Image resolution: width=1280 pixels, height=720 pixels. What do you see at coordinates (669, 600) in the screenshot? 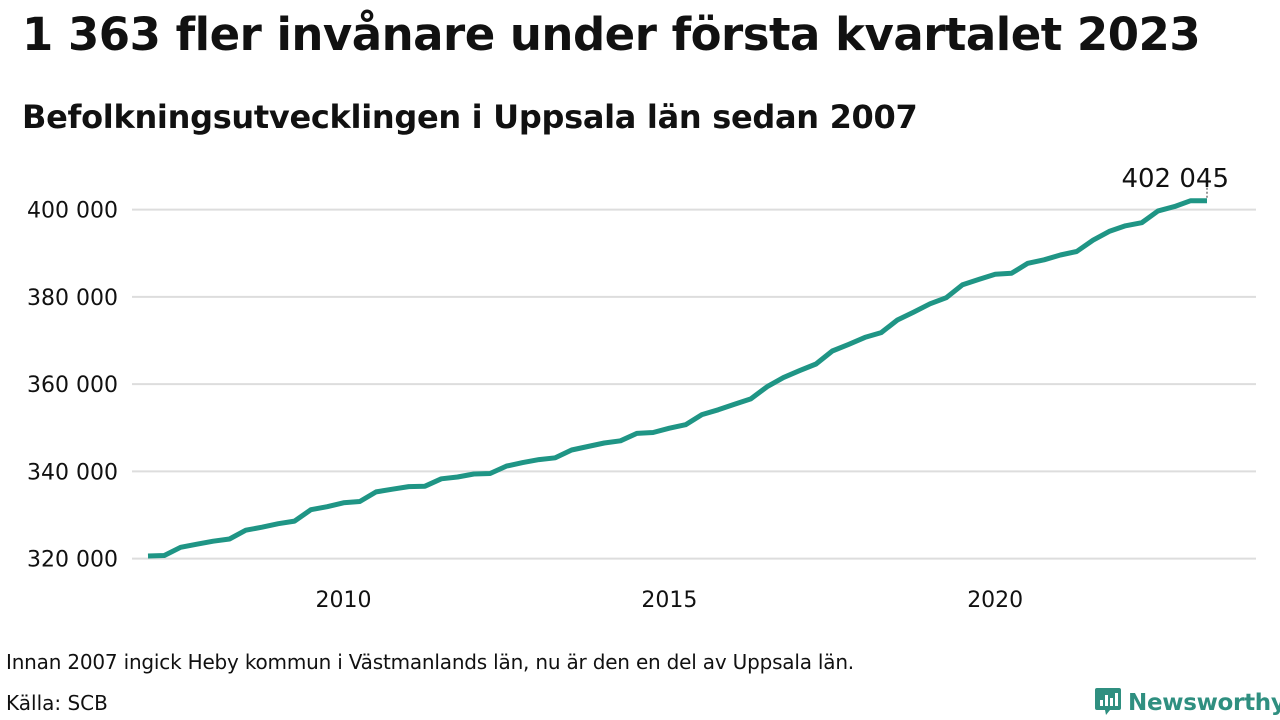
I see `x-tick-label: 2015` at bounding box center [669, 600].